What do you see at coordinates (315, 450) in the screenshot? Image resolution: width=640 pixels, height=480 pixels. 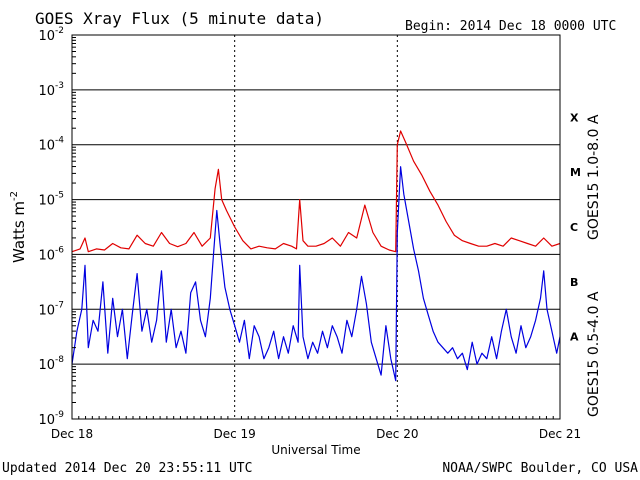 I see `x-axis-label: Universal Time` at bounding box center [315, 450].